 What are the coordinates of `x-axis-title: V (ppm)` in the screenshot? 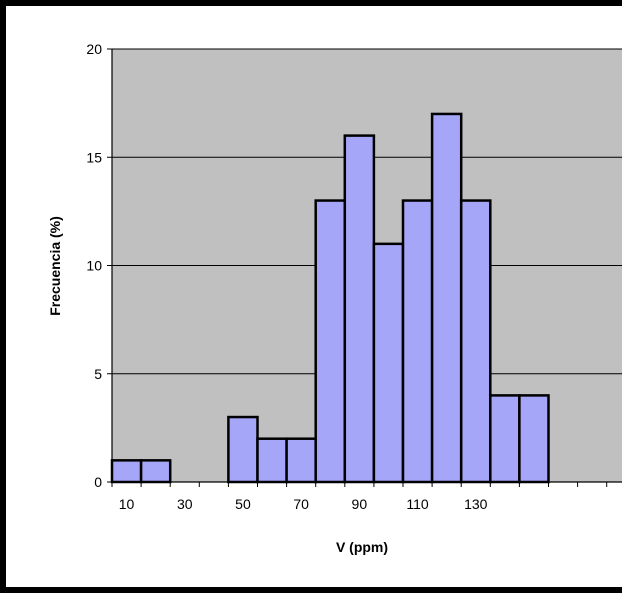 It's located at (362, 547).